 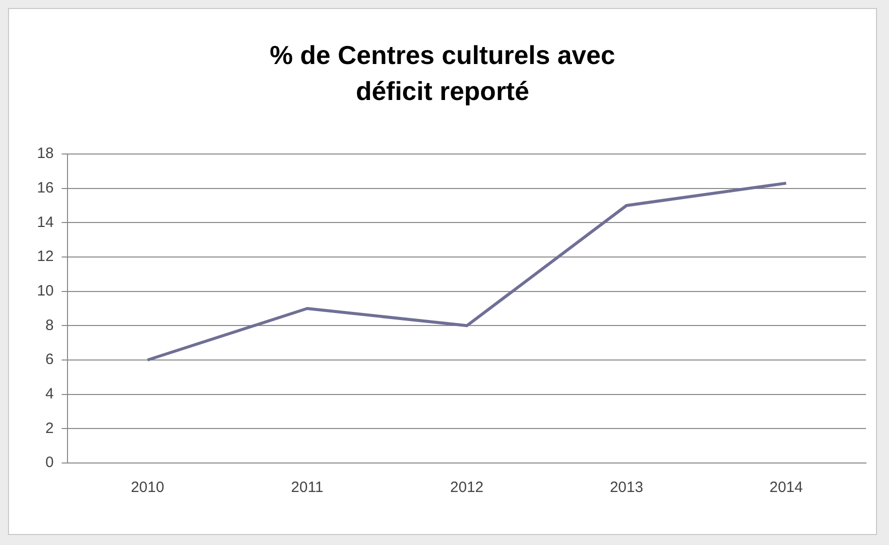 I want to click on y-tick-label: 10, so click(x=45, y=291).